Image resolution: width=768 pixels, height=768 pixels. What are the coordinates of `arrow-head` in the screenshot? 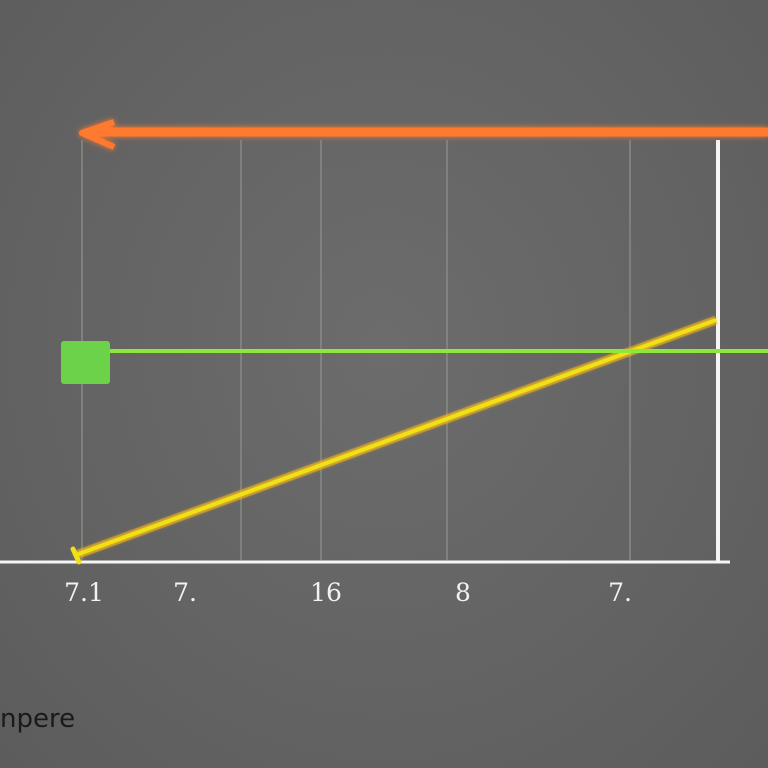 It's located at (97, 134).